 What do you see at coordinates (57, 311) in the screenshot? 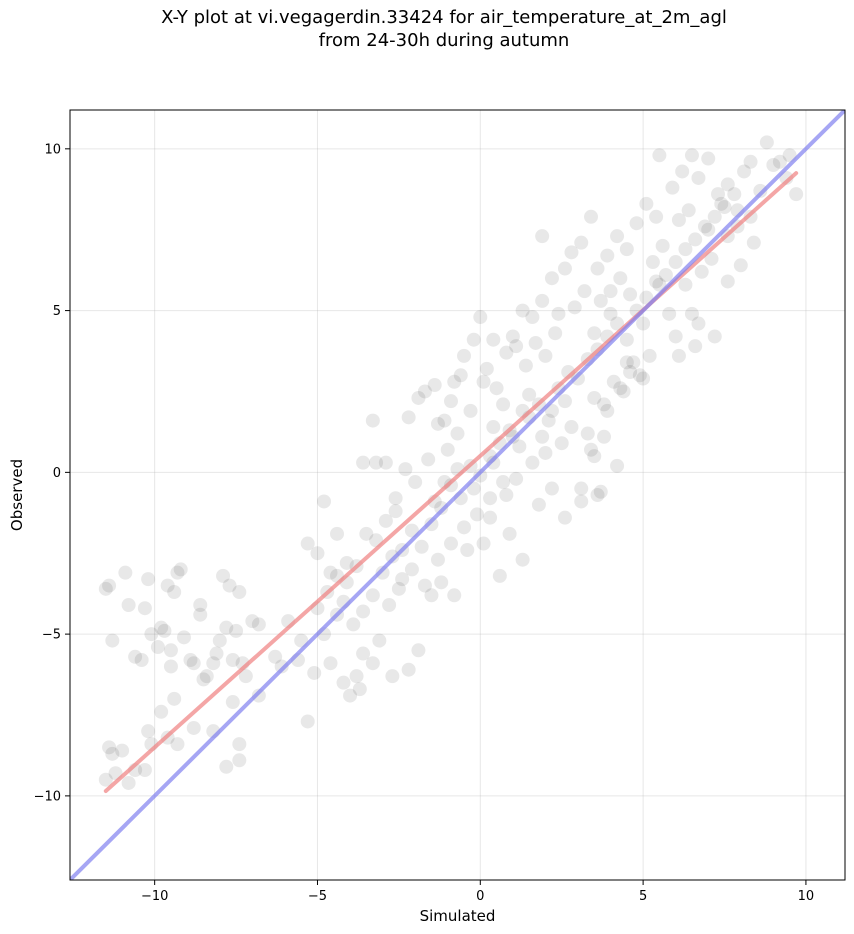
I see `y-tick-label: 5` at bounding box center [57, 311].